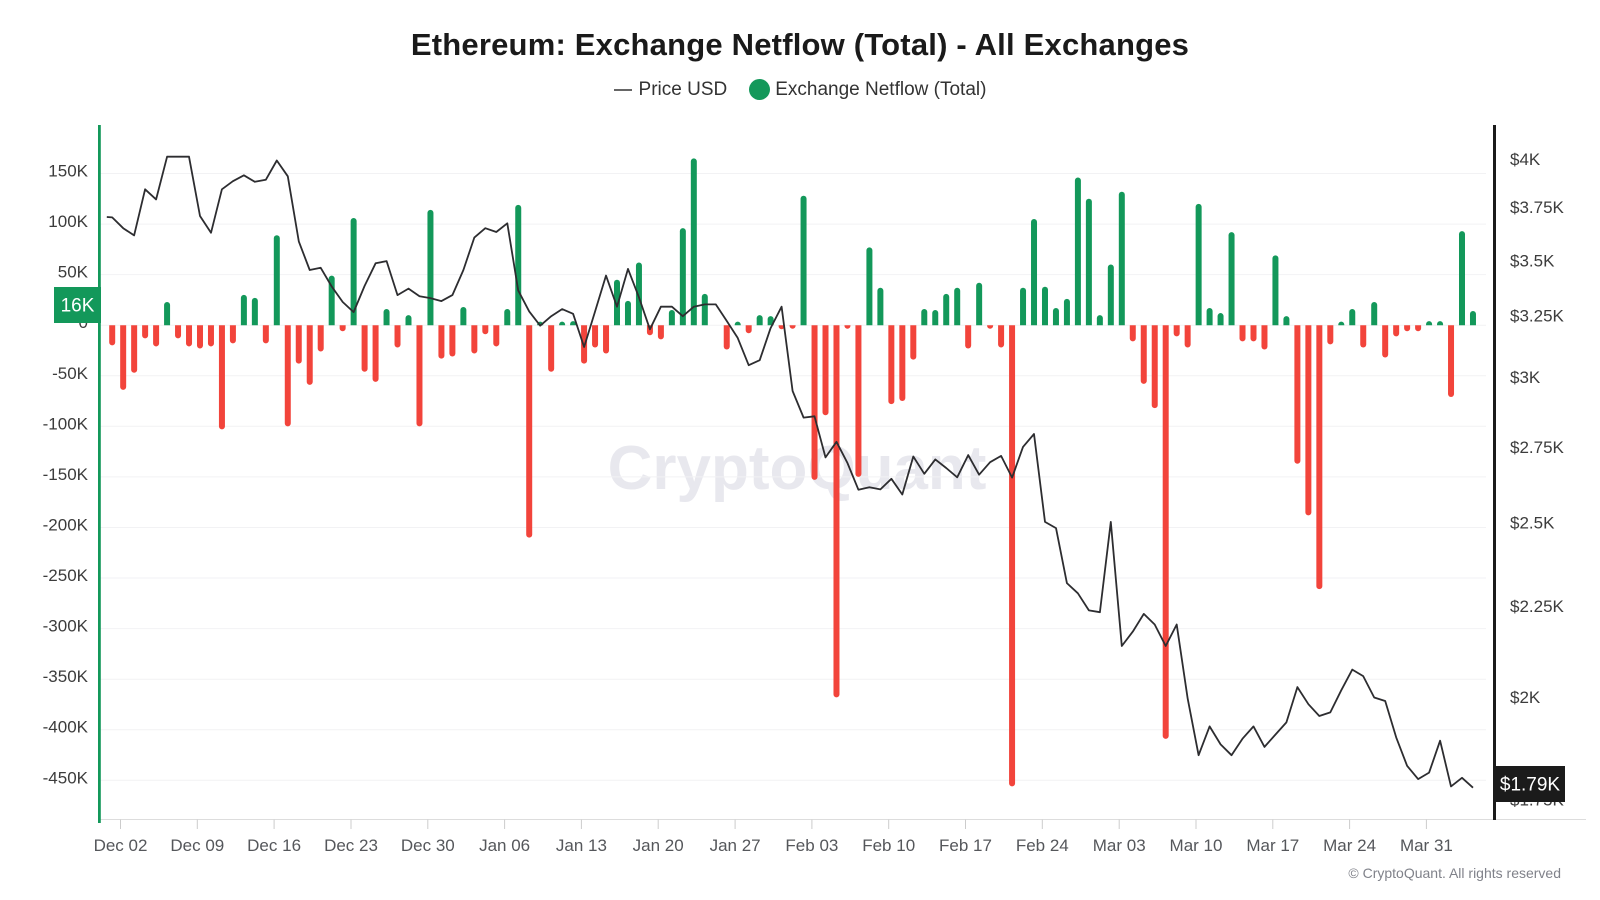  I want to click on svg-text: $3.25K, so click(1537, 316).